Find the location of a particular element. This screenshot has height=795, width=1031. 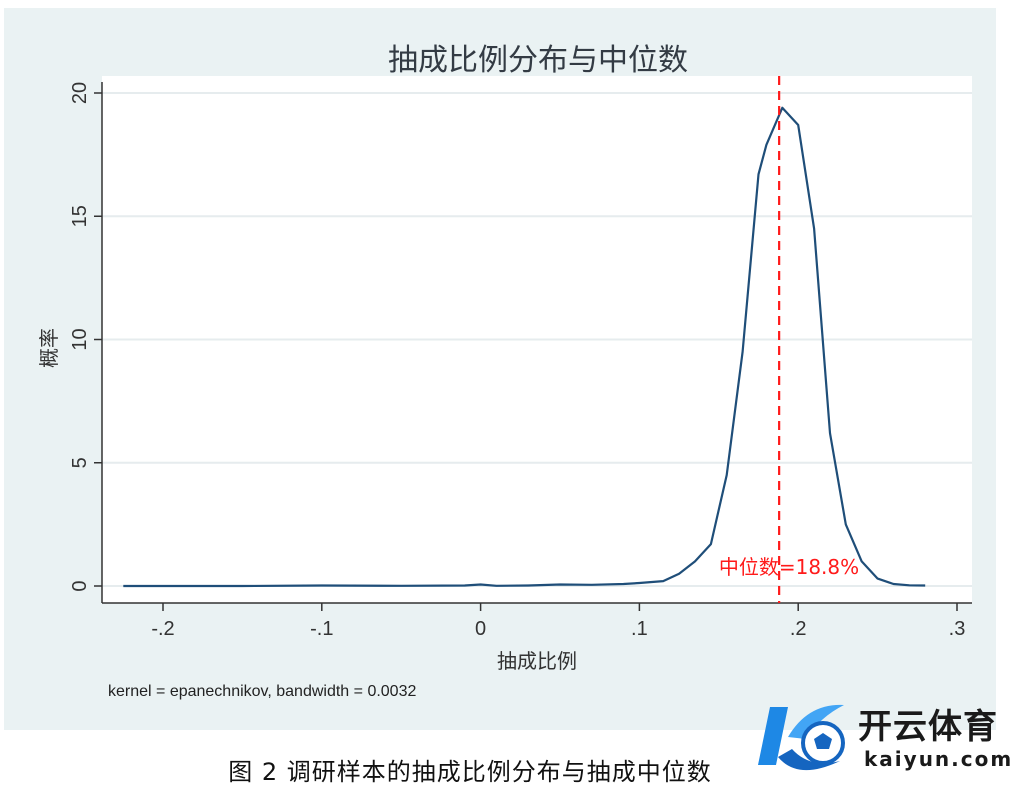

logo-emblem-icon is located at coordinates (801, 737).